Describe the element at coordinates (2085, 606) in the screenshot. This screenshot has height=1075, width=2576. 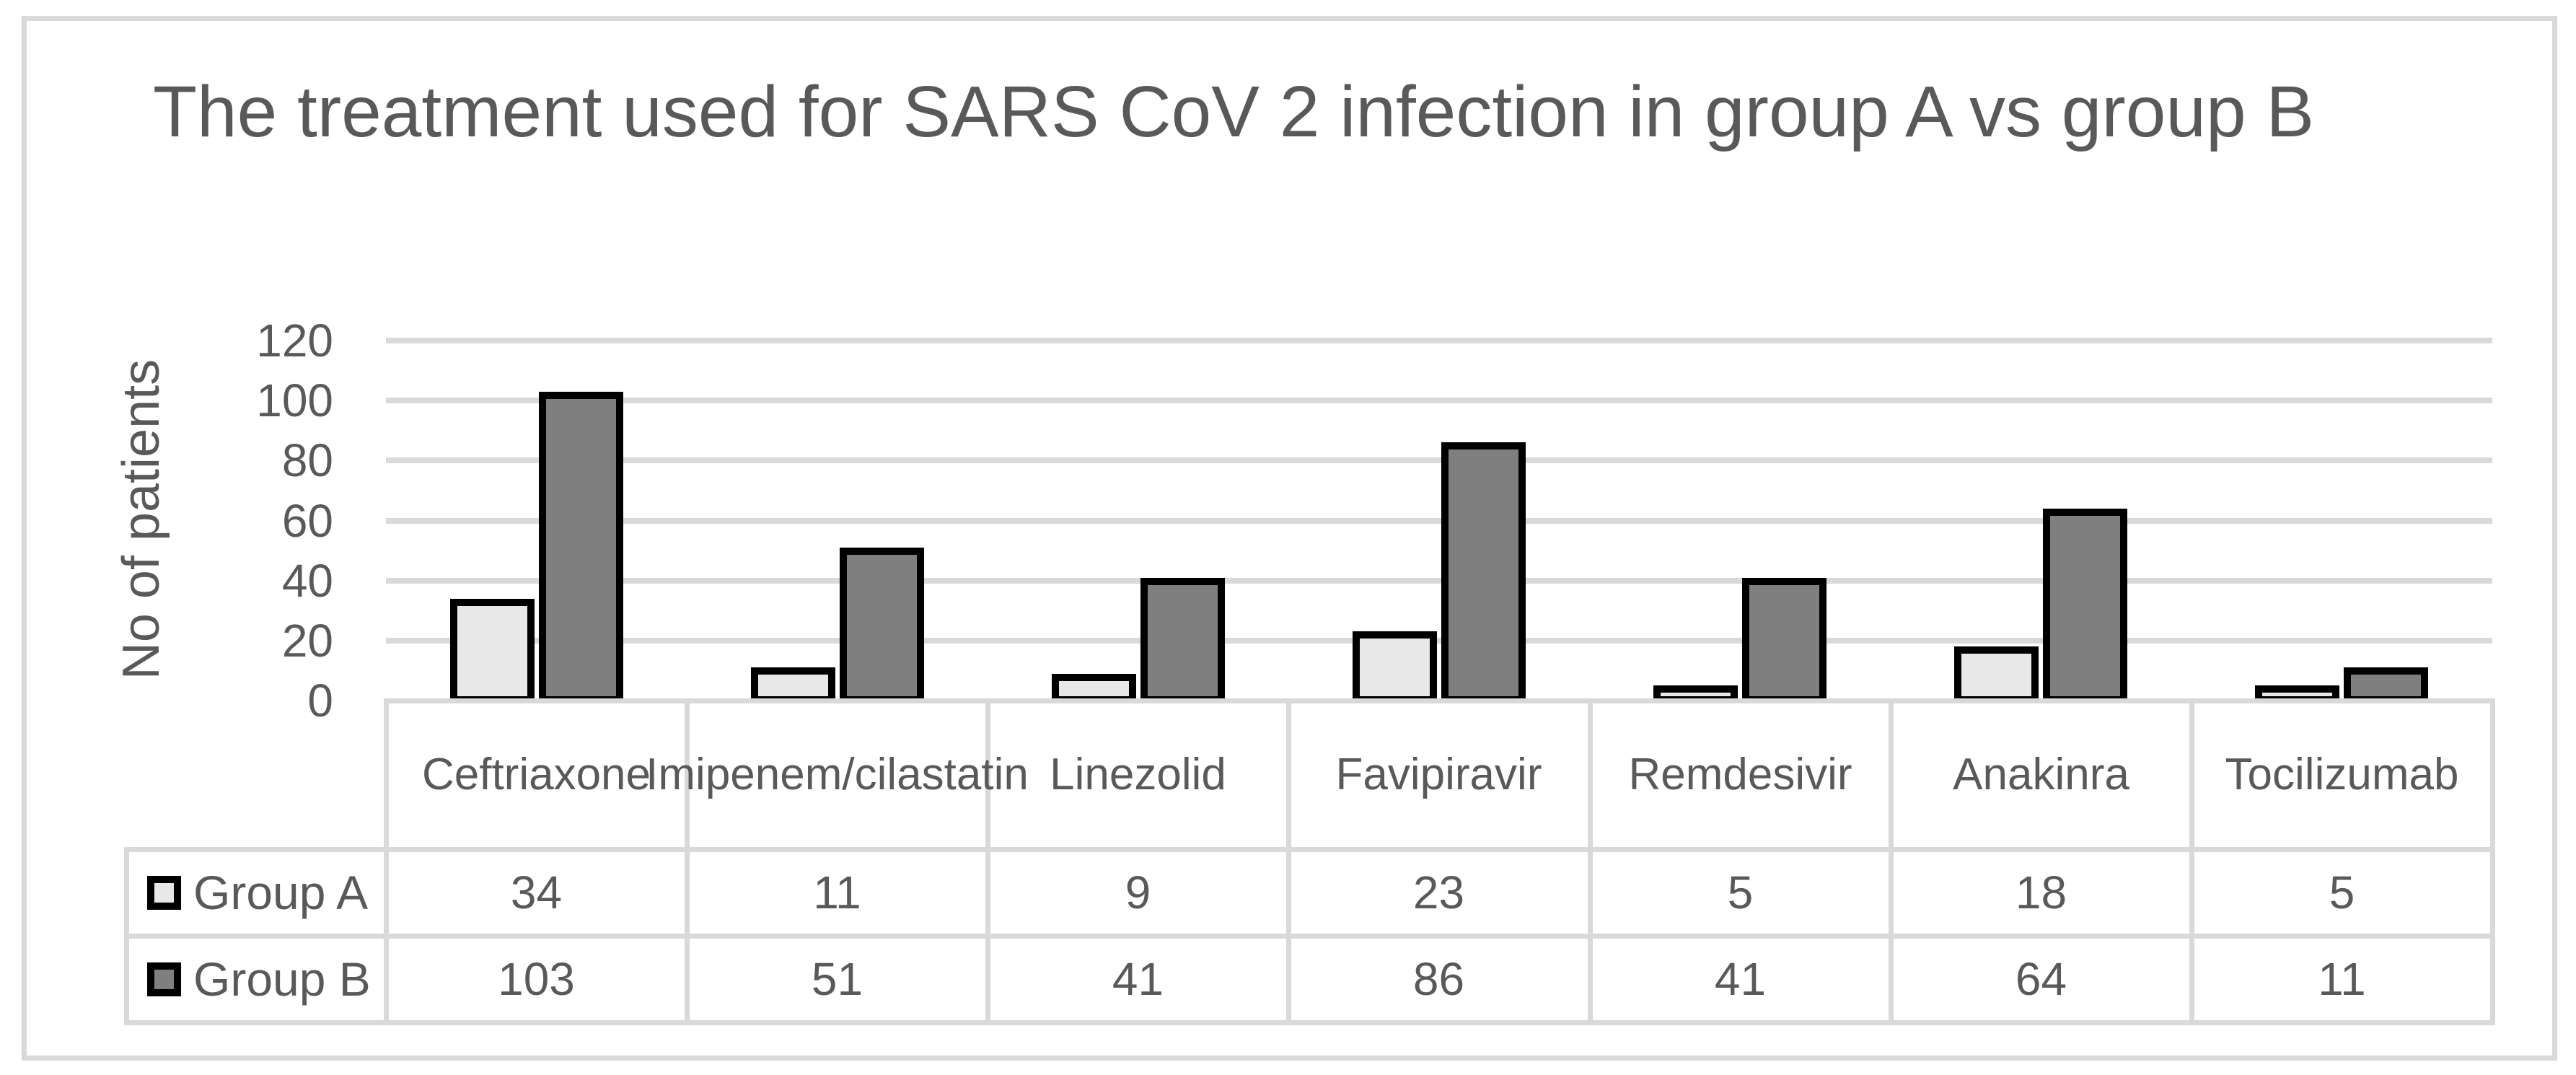
I see `bar-group-b-anakinra` at that location.